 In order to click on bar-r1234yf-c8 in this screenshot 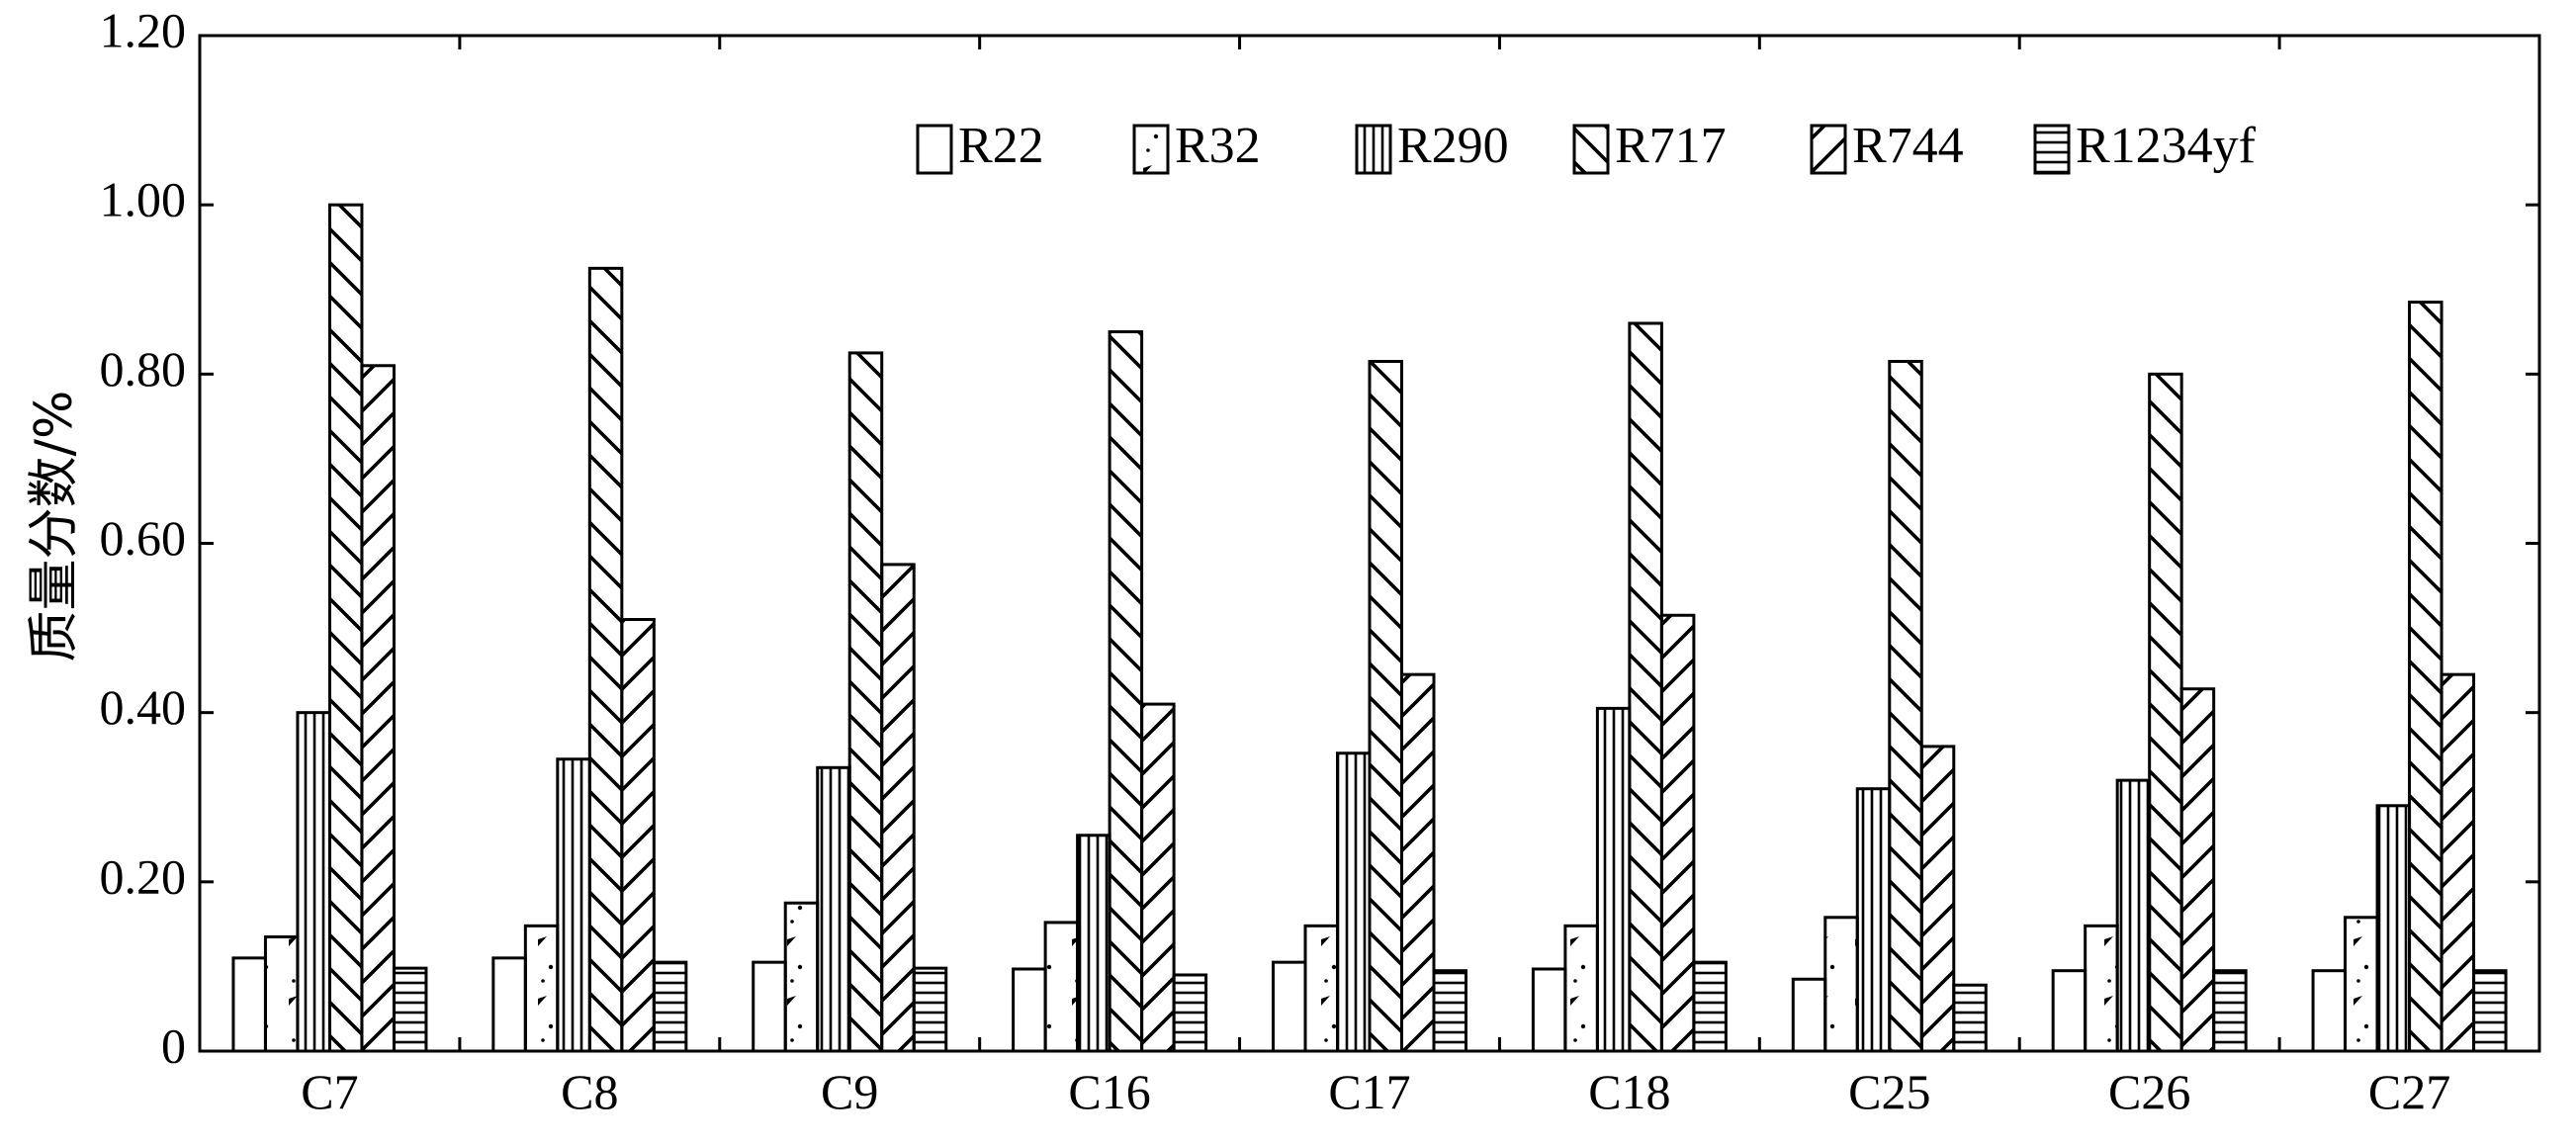, I will do `click(670, 1006)`.